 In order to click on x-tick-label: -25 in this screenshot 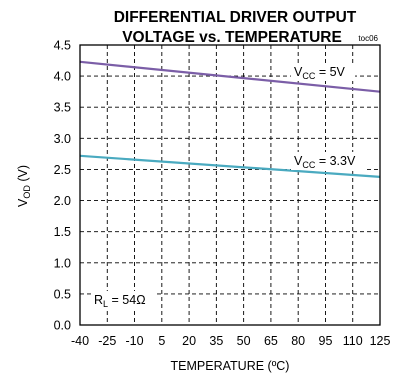, I will do `click(107, 341)`.